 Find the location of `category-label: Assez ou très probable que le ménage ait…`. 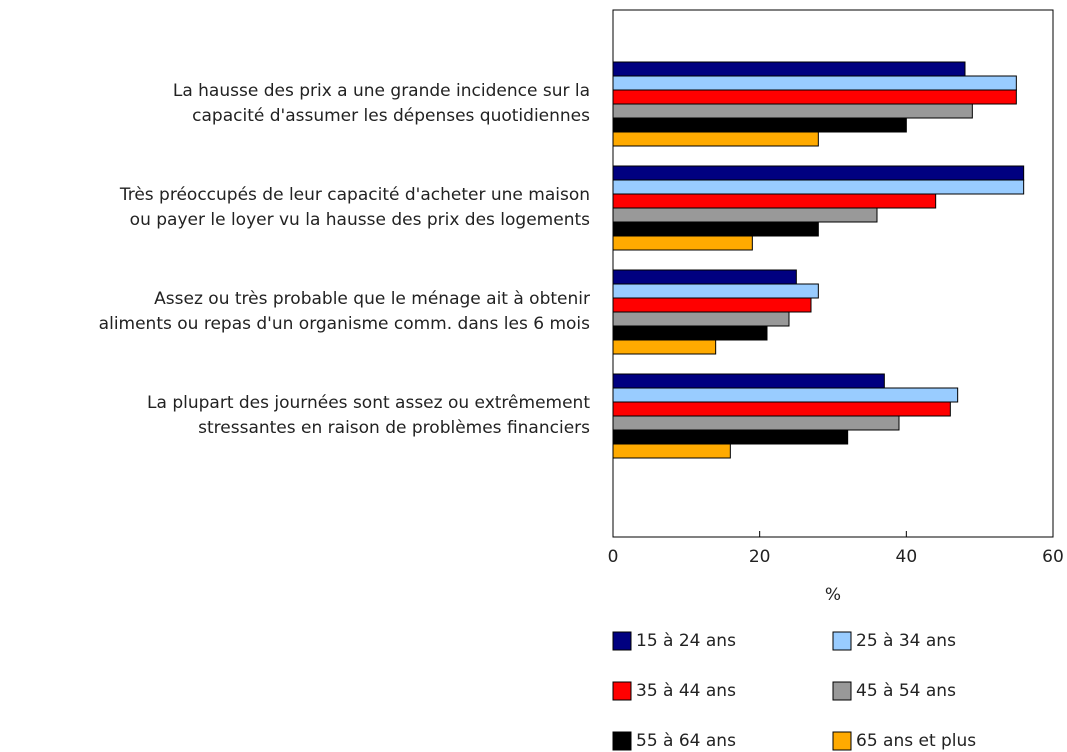

category-label: Assez ou très probable que le ménage ait… is located at coordinates (344, 311).